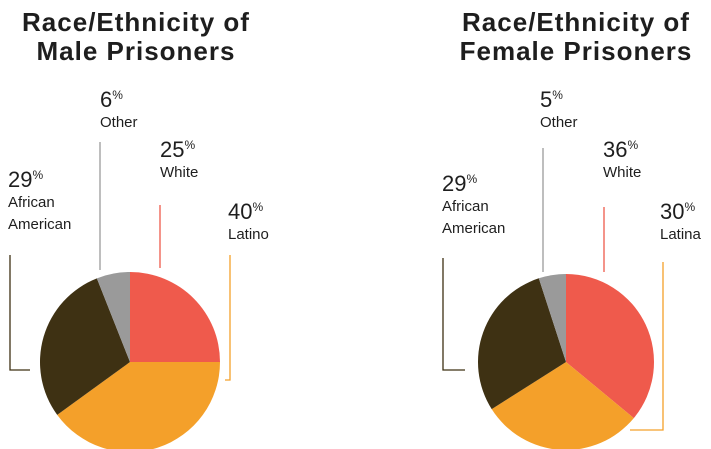  What do you see at coordinates (576, 36) in the screenshot?
I see `chart-title: Race/Ethnicity of Female Prisoners` at bounding box center [576, 36].